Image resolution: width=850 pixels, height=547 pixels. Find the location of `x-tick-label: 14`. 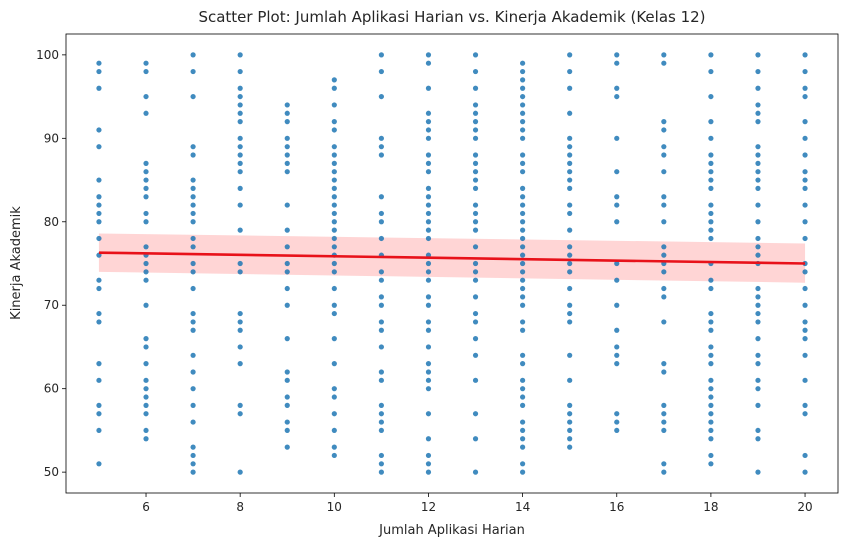

x-tick-label: 14 is located at coordinates (522, 507).